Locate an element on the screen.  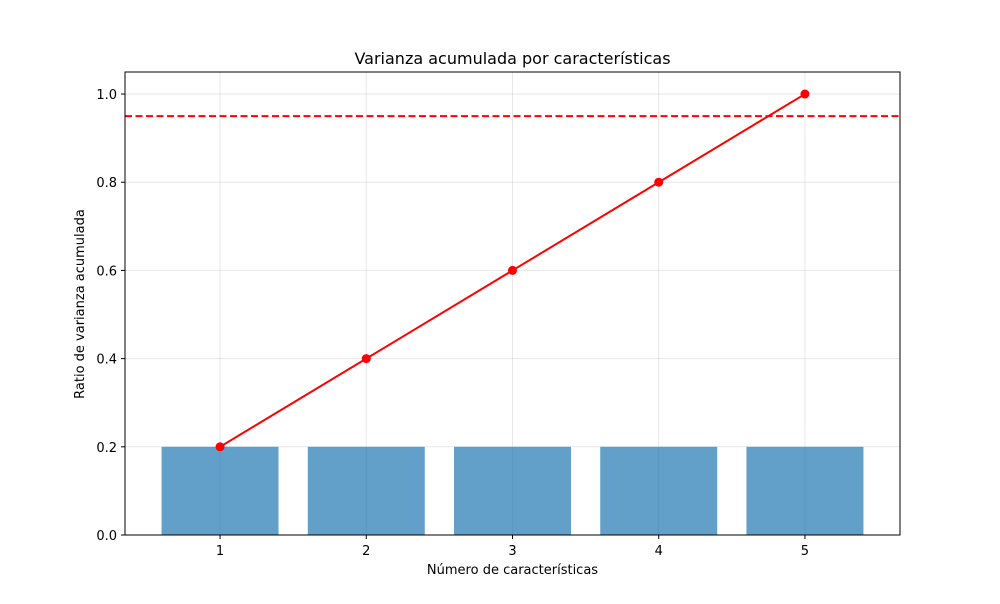
x-tick-label: 4 is located at coordinates (659, 551).